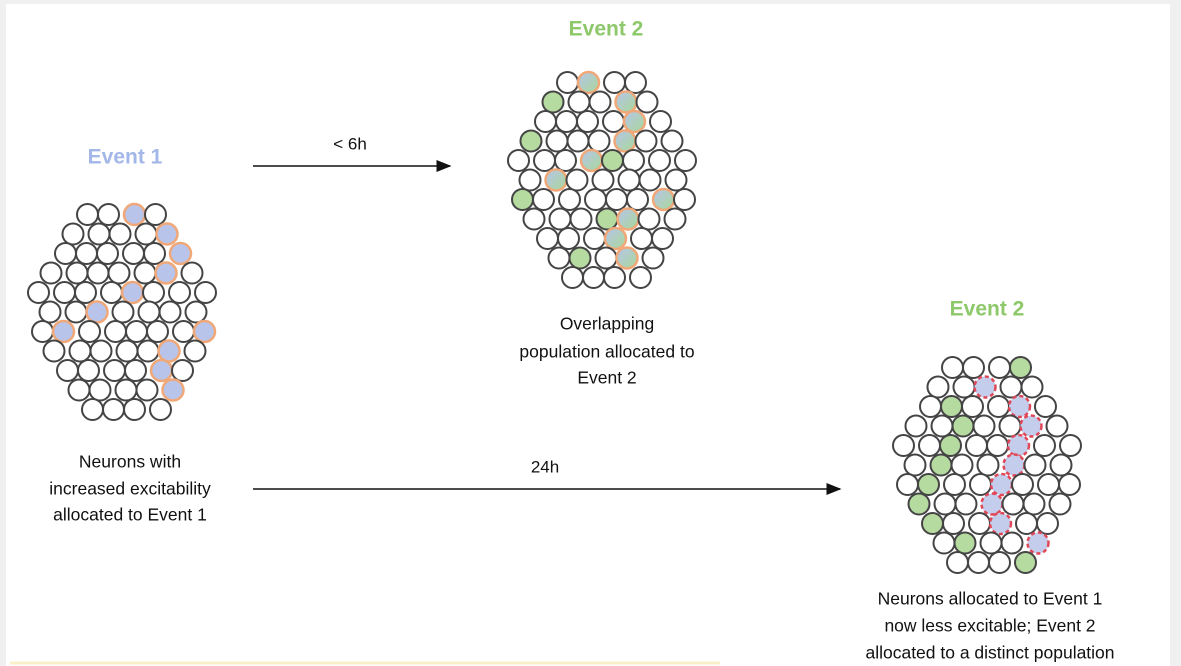 The height and width of the screenshot is (666, 1181). What do you see at coordinates (989, 653) in the screenshot?
I see `caption-line: allocated to a distinct population` at bounding box center [989, 653].